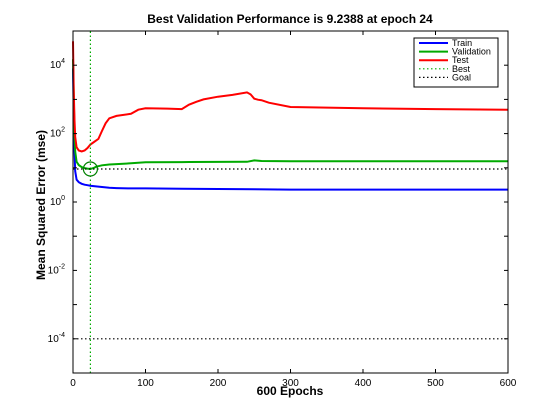  Describe the element at coordinates (56, 338) in the screenshot. I see `y-tick-label: 10⁻⁴` at that location.